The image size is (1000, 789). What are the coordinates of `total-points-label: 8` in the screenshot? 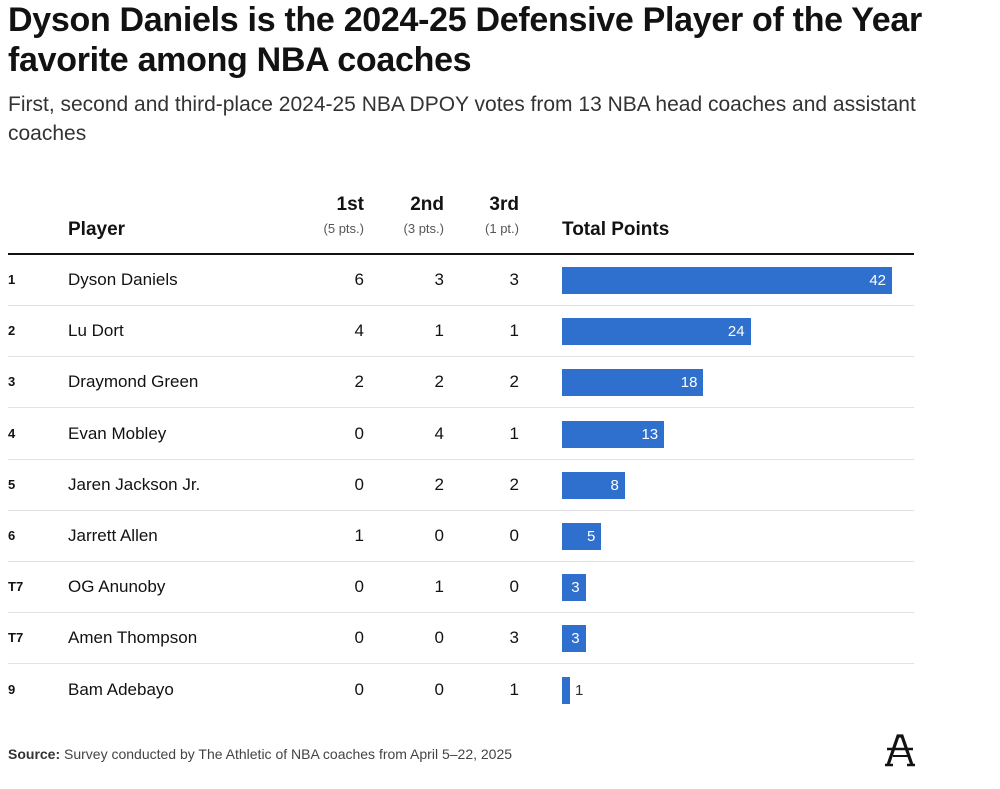 It's located at (614, 485).